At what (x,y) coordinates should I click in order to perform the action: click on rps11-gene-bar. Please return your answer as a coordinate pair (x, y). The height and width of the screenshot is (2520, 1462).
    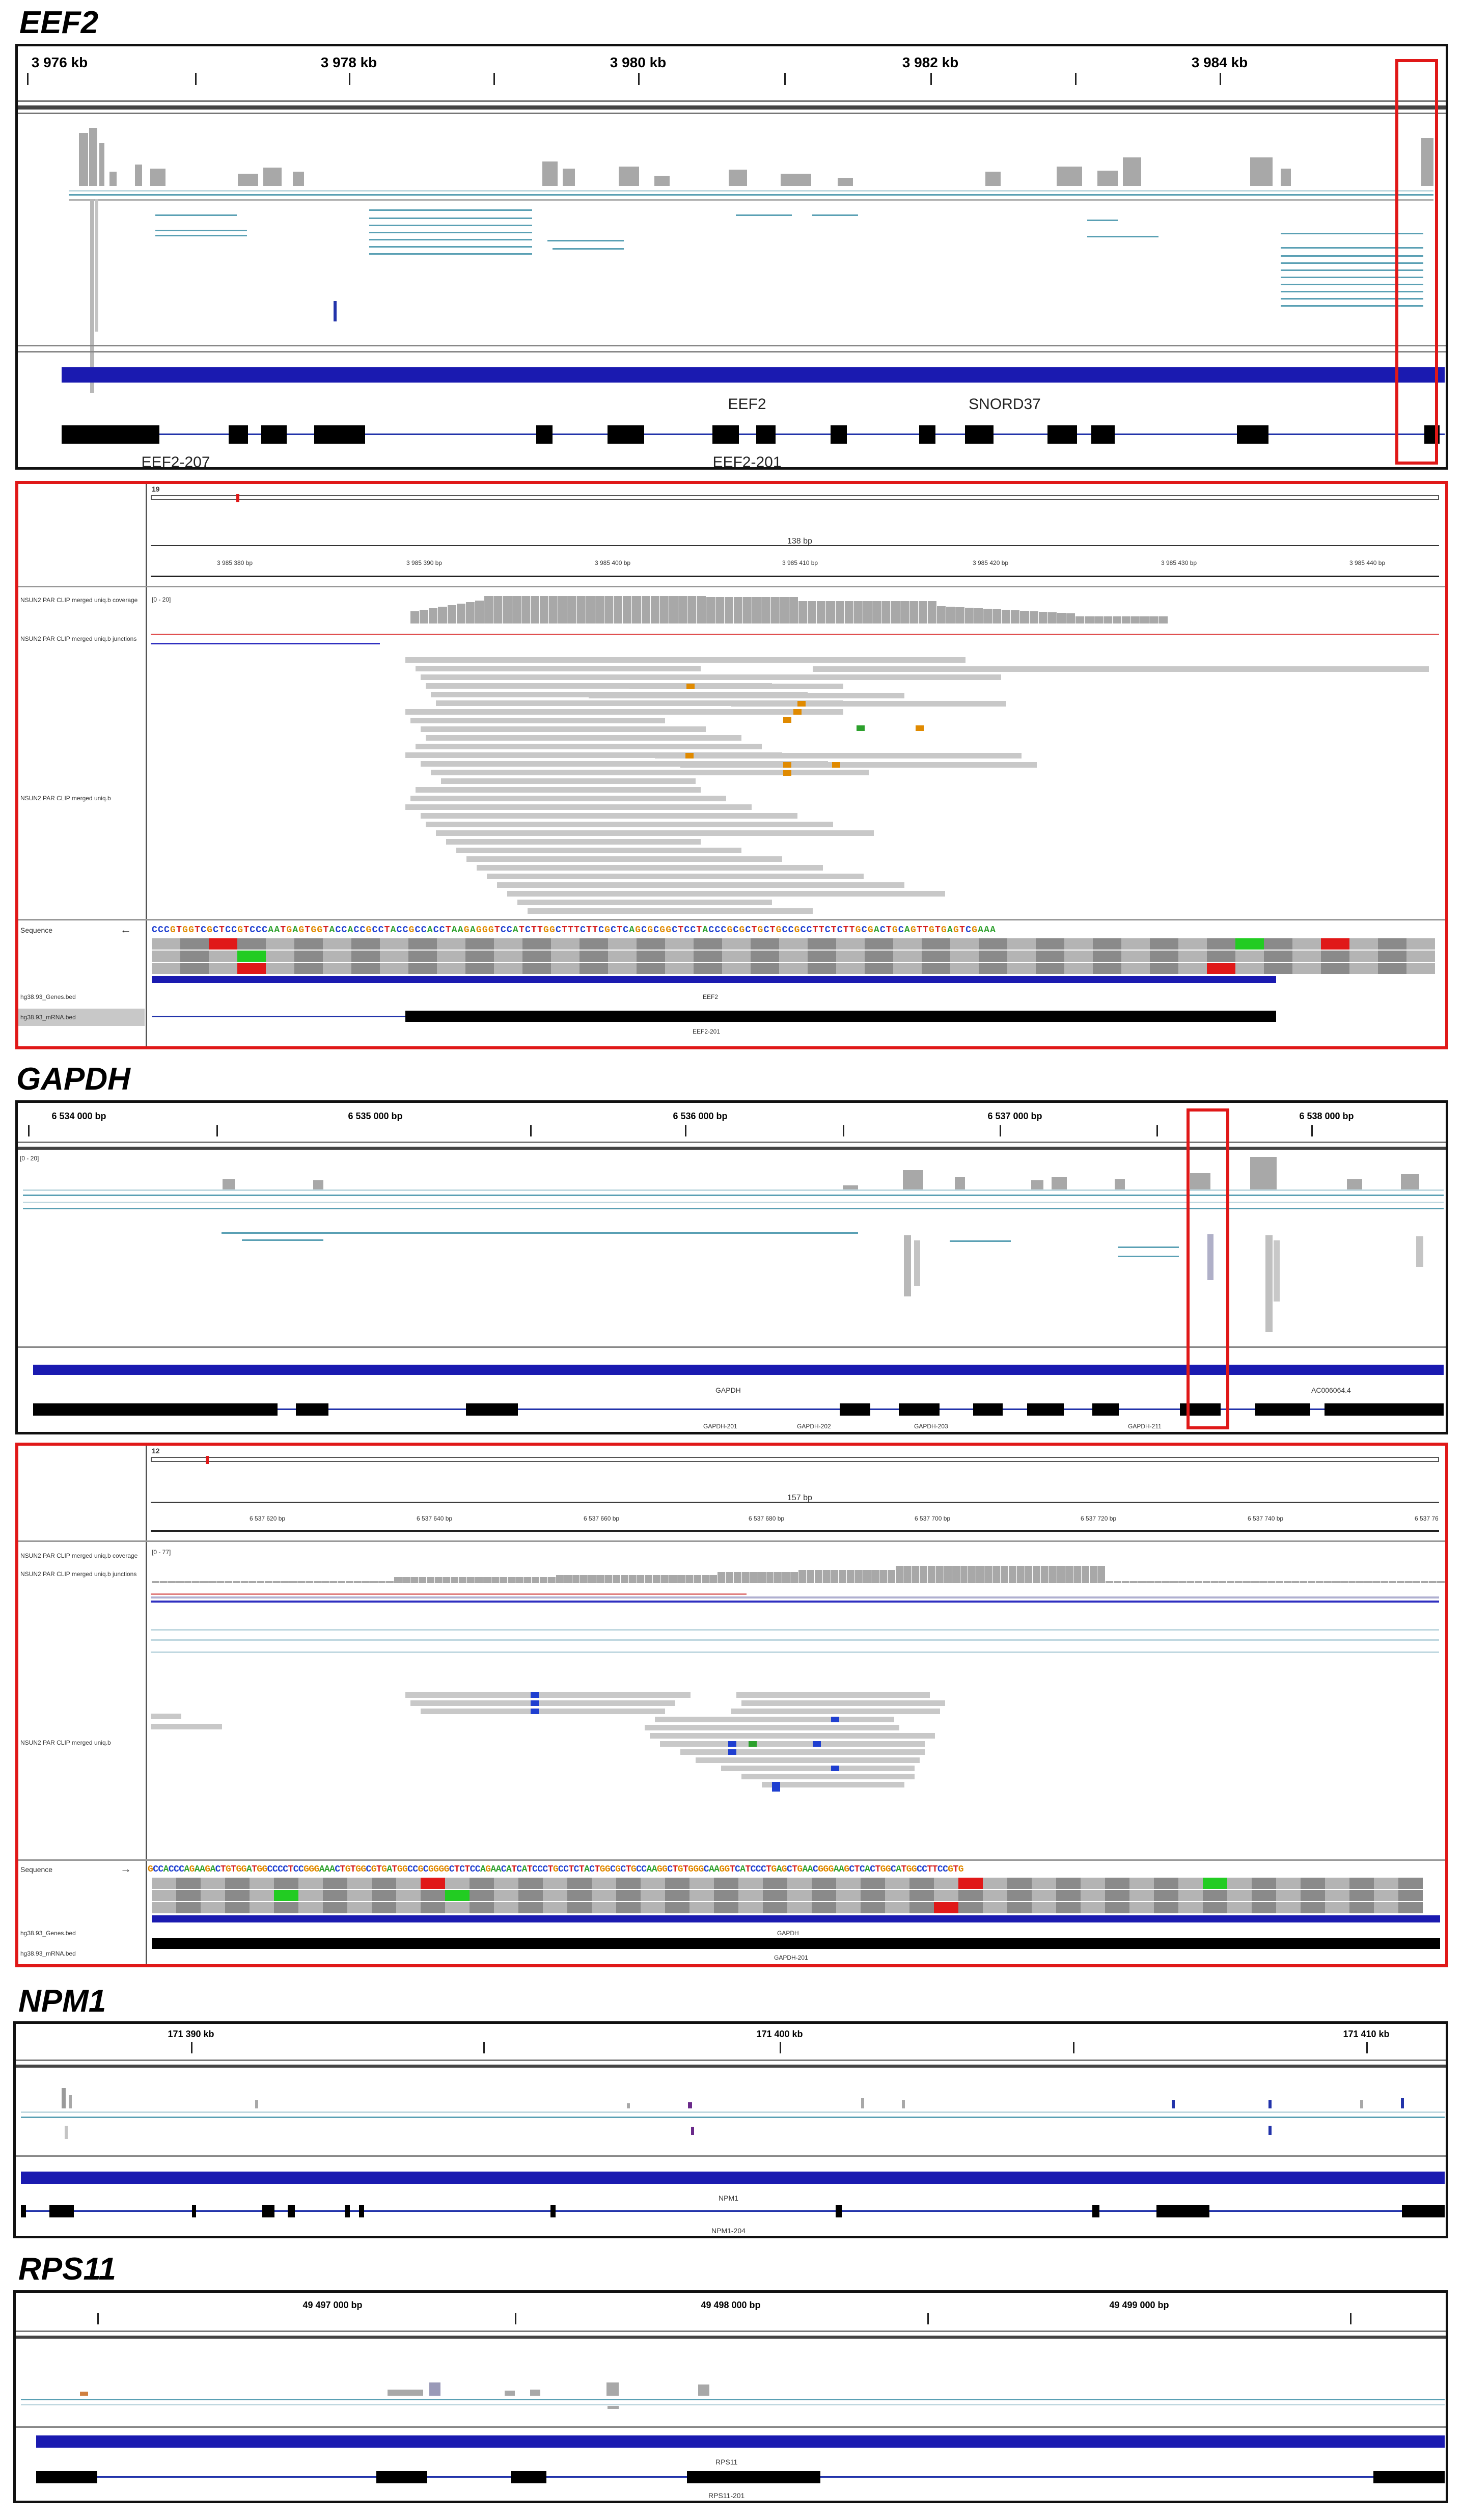
    Looking at the image, I should click on (740, 2441).